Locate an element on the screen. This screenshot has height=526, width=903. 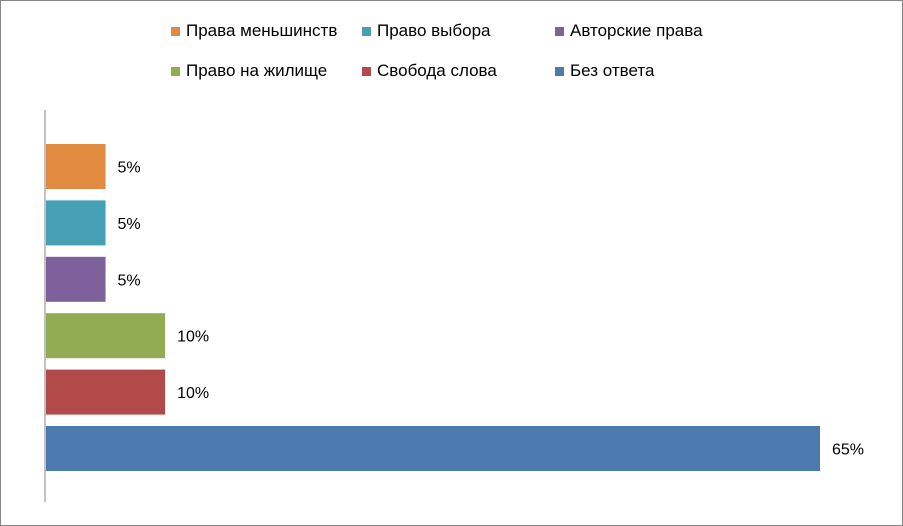
legend-item-free-speech: Свобода слова is located at coordinates (429, 71).